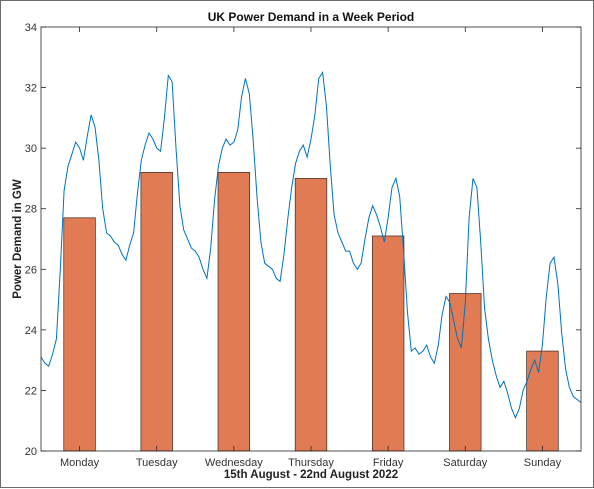 The height and width of the screenshot is (489, 594). I want to click on x-tick-label-wednesday: Wednesday, so click(234, 463).